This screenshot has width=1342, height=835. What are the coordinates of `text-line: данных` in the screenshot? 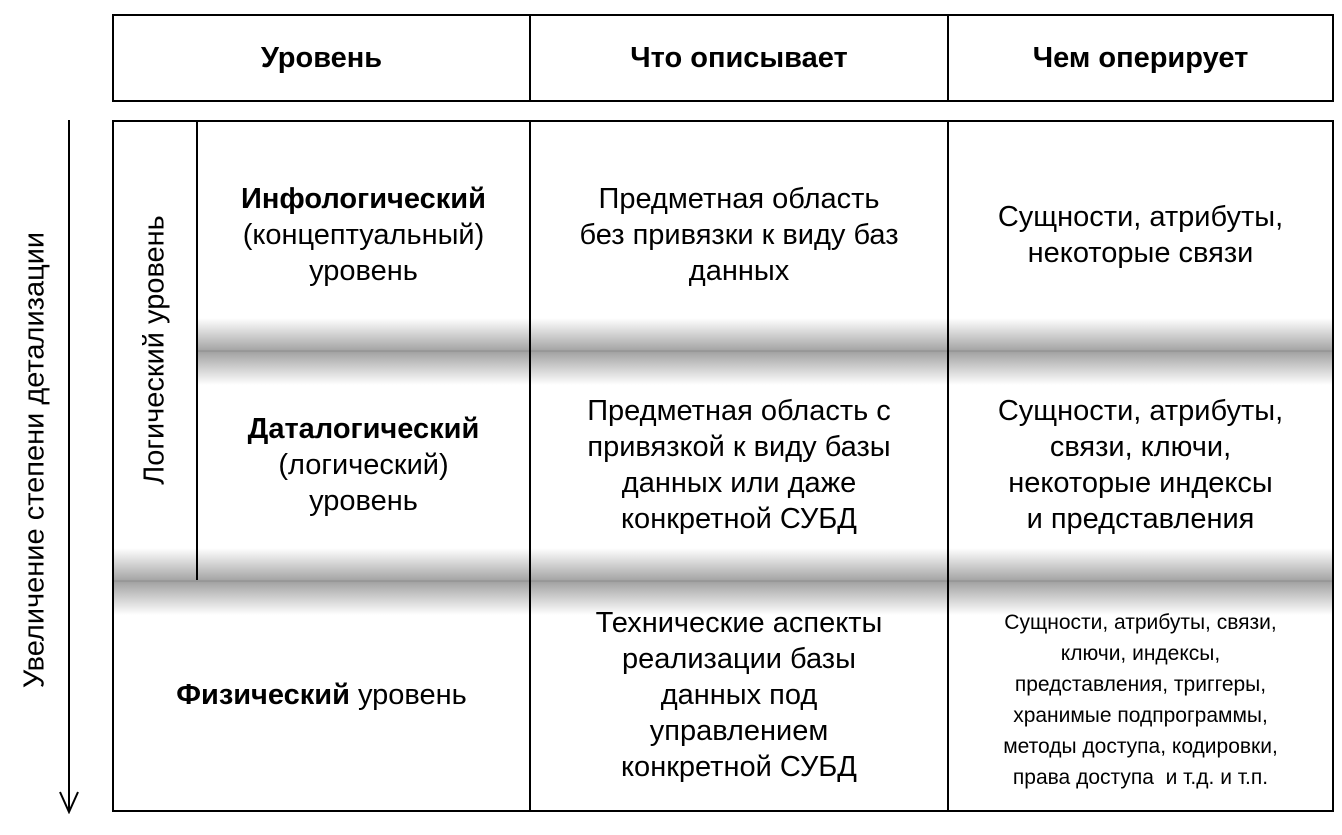 It's located at (739, 271).